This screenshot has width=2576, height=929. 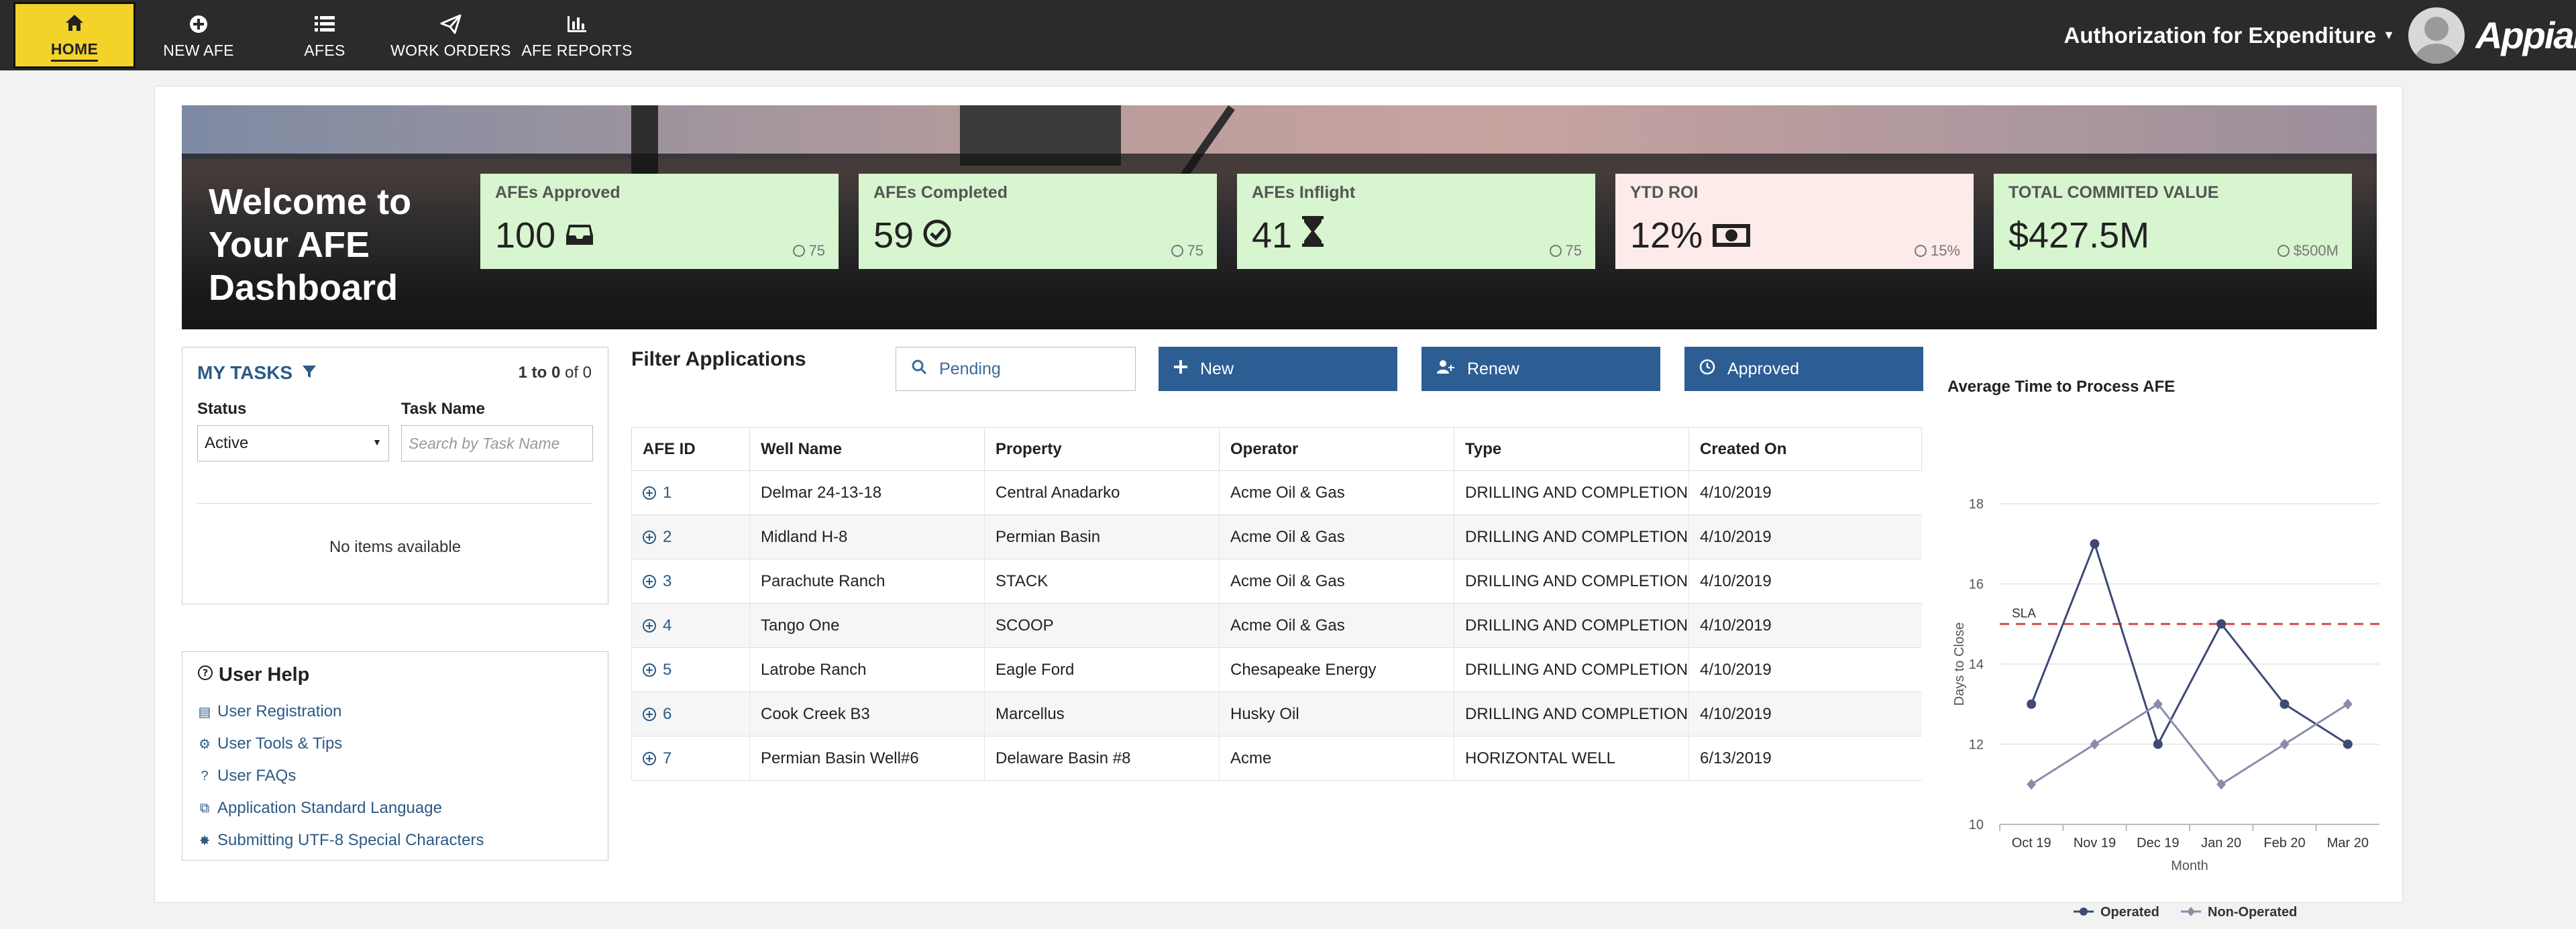 I want to click on help-link-user-tools: ⚙User Tools & Tips, so click(x=395, y=744).